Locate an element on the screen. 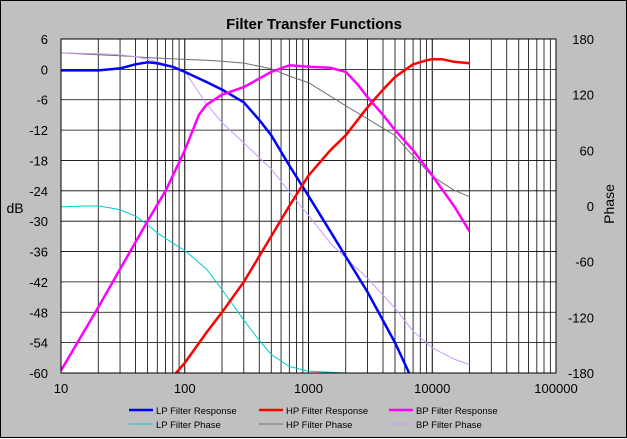 The height and width of the screenshot is (439, 627). legend-label: BP Filter Response is located at coordinates (457, 411).